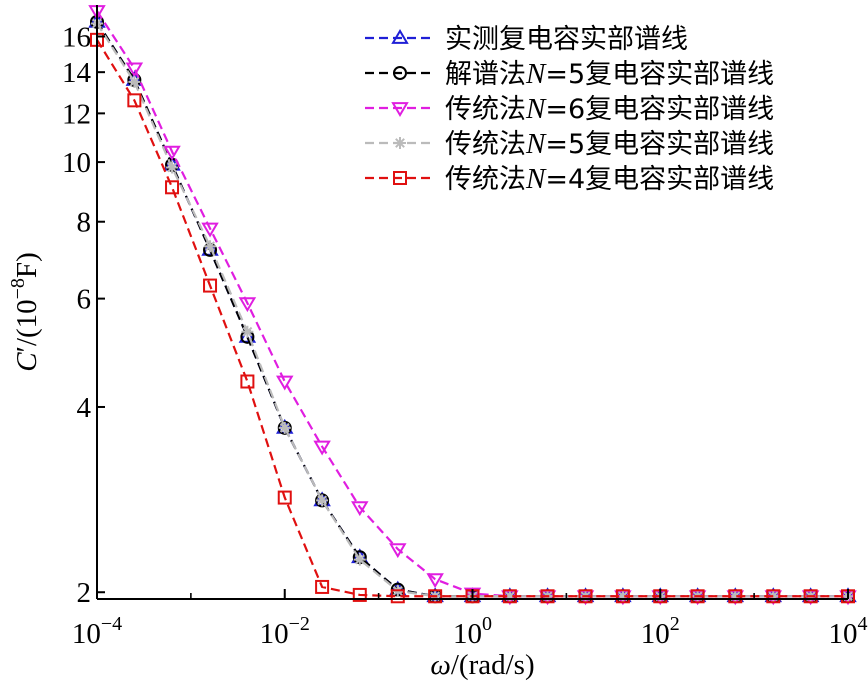 This screenshot has height=688, width=868. I want to click on y-tick-label-6: 14, so click(77, 73).